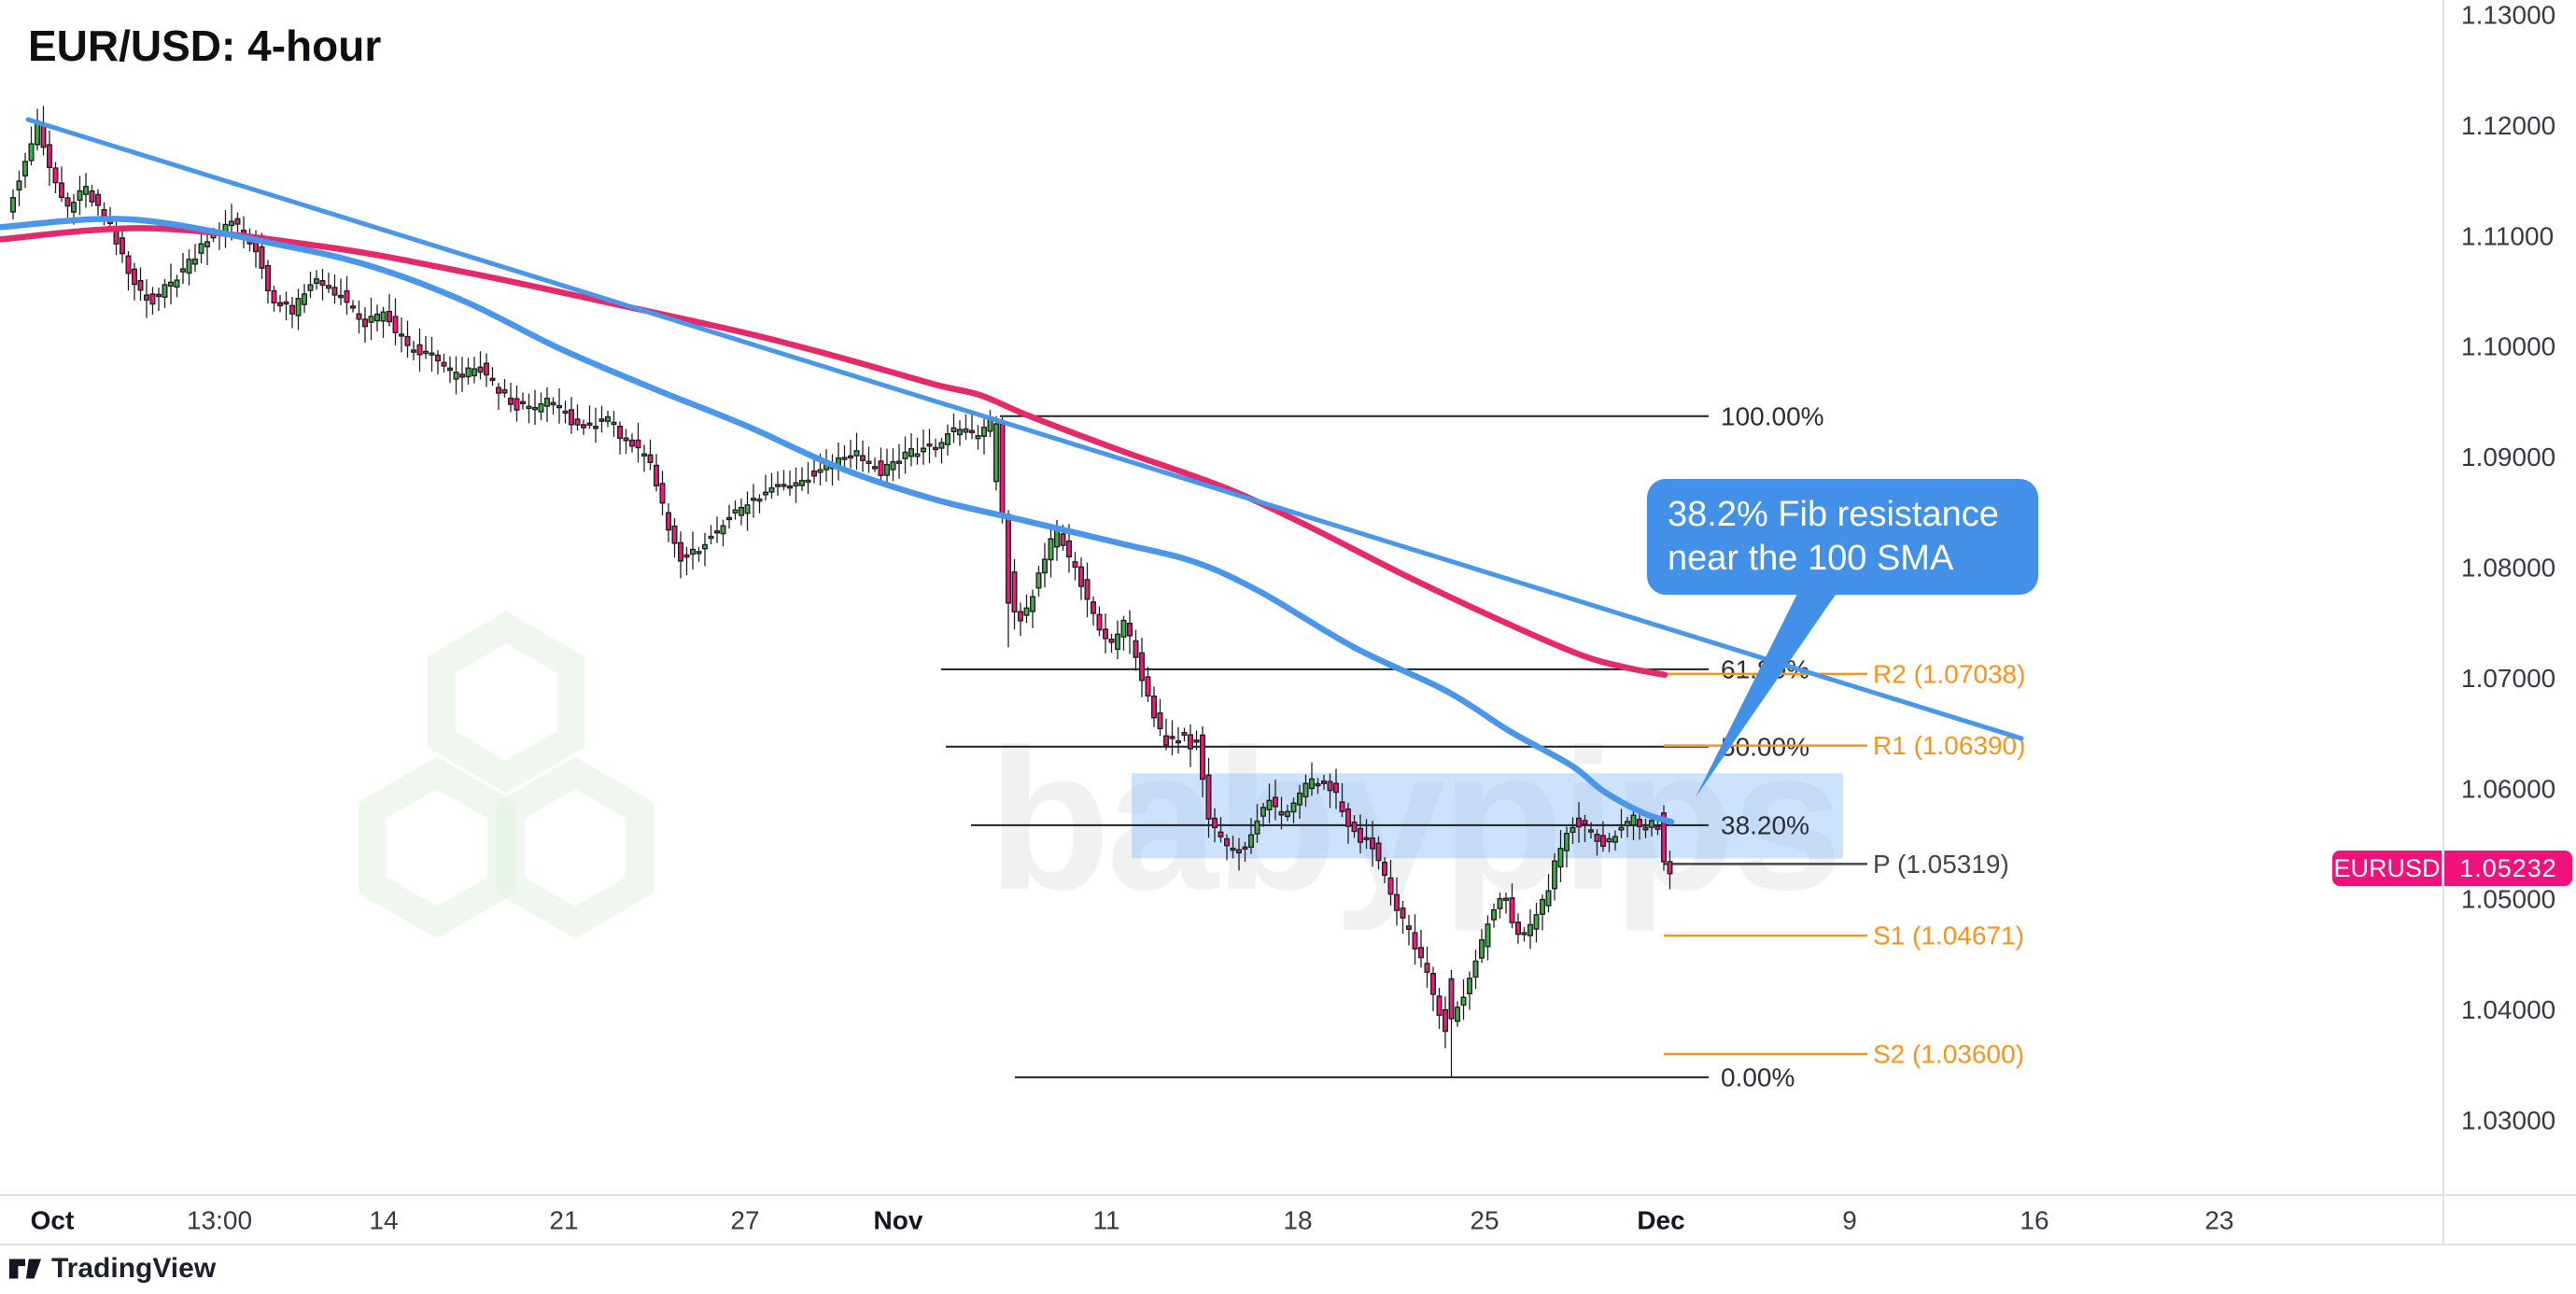 The image size is (2576, 1294). Describe the element at coordinates (2034, 1220) in the screenshot. I see `time-axis-label: 16` at that location.